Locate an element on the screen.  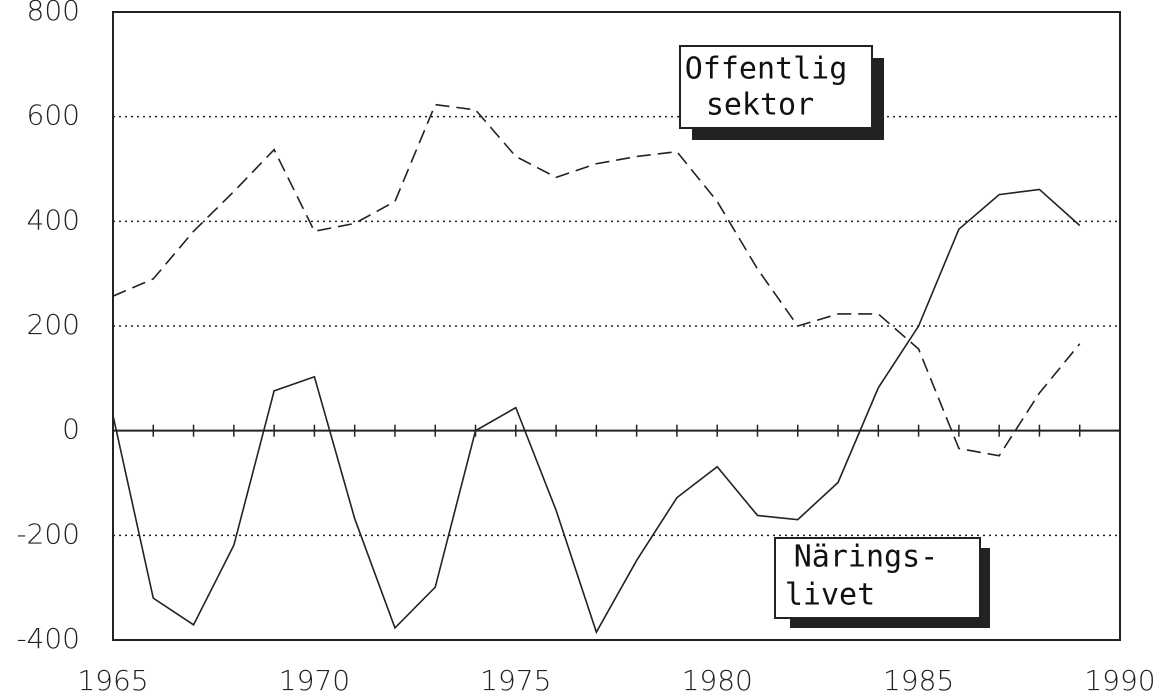
y-tick-label: 600 is located at coordinates (53, 115).